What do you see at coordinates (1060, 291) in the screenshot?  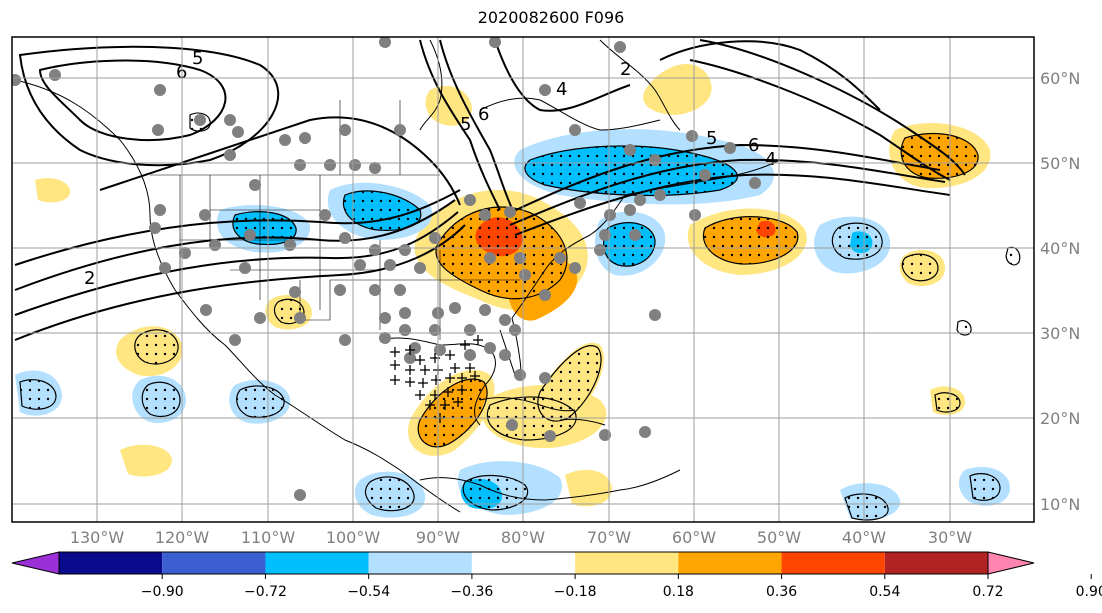 I see `latitude-labels: 60°N 50°N 40°N 30°N 20°N 10°N` at bounding box center [1060, 291].